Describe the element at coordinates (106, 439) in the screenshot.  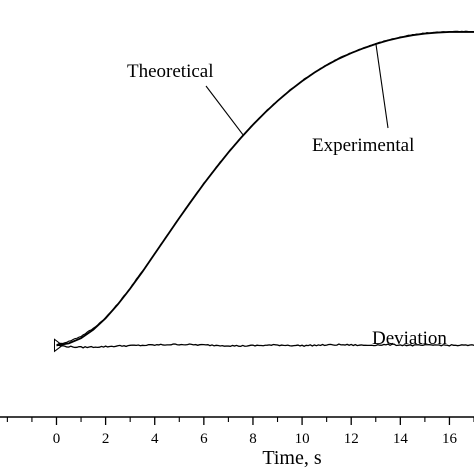
I see `x-tick-label: 2` at that location.